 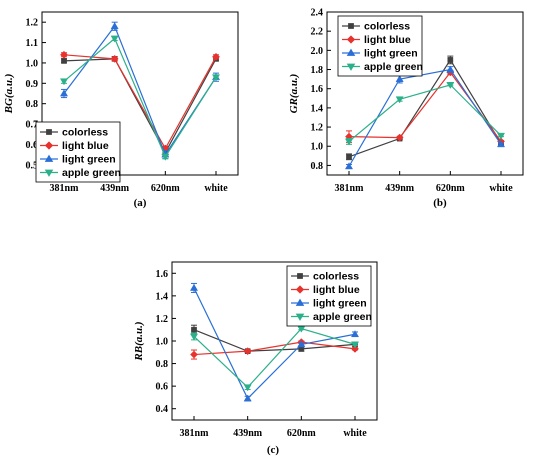 What do you see at coordinates (139, 341) in the screenshot?
I see `y-axis-label: RB(a.u.)` at bounding box center [139, 341].